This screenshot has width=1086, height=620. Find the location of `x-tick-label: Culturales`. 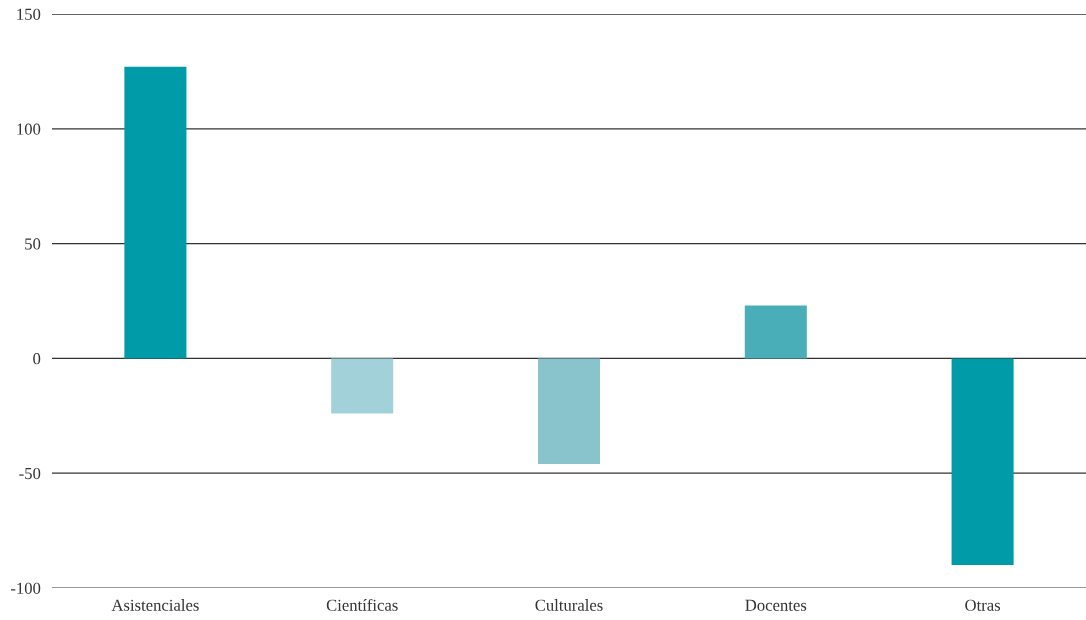

x-tick-label: Culturales is located at coordinates (569, 605).